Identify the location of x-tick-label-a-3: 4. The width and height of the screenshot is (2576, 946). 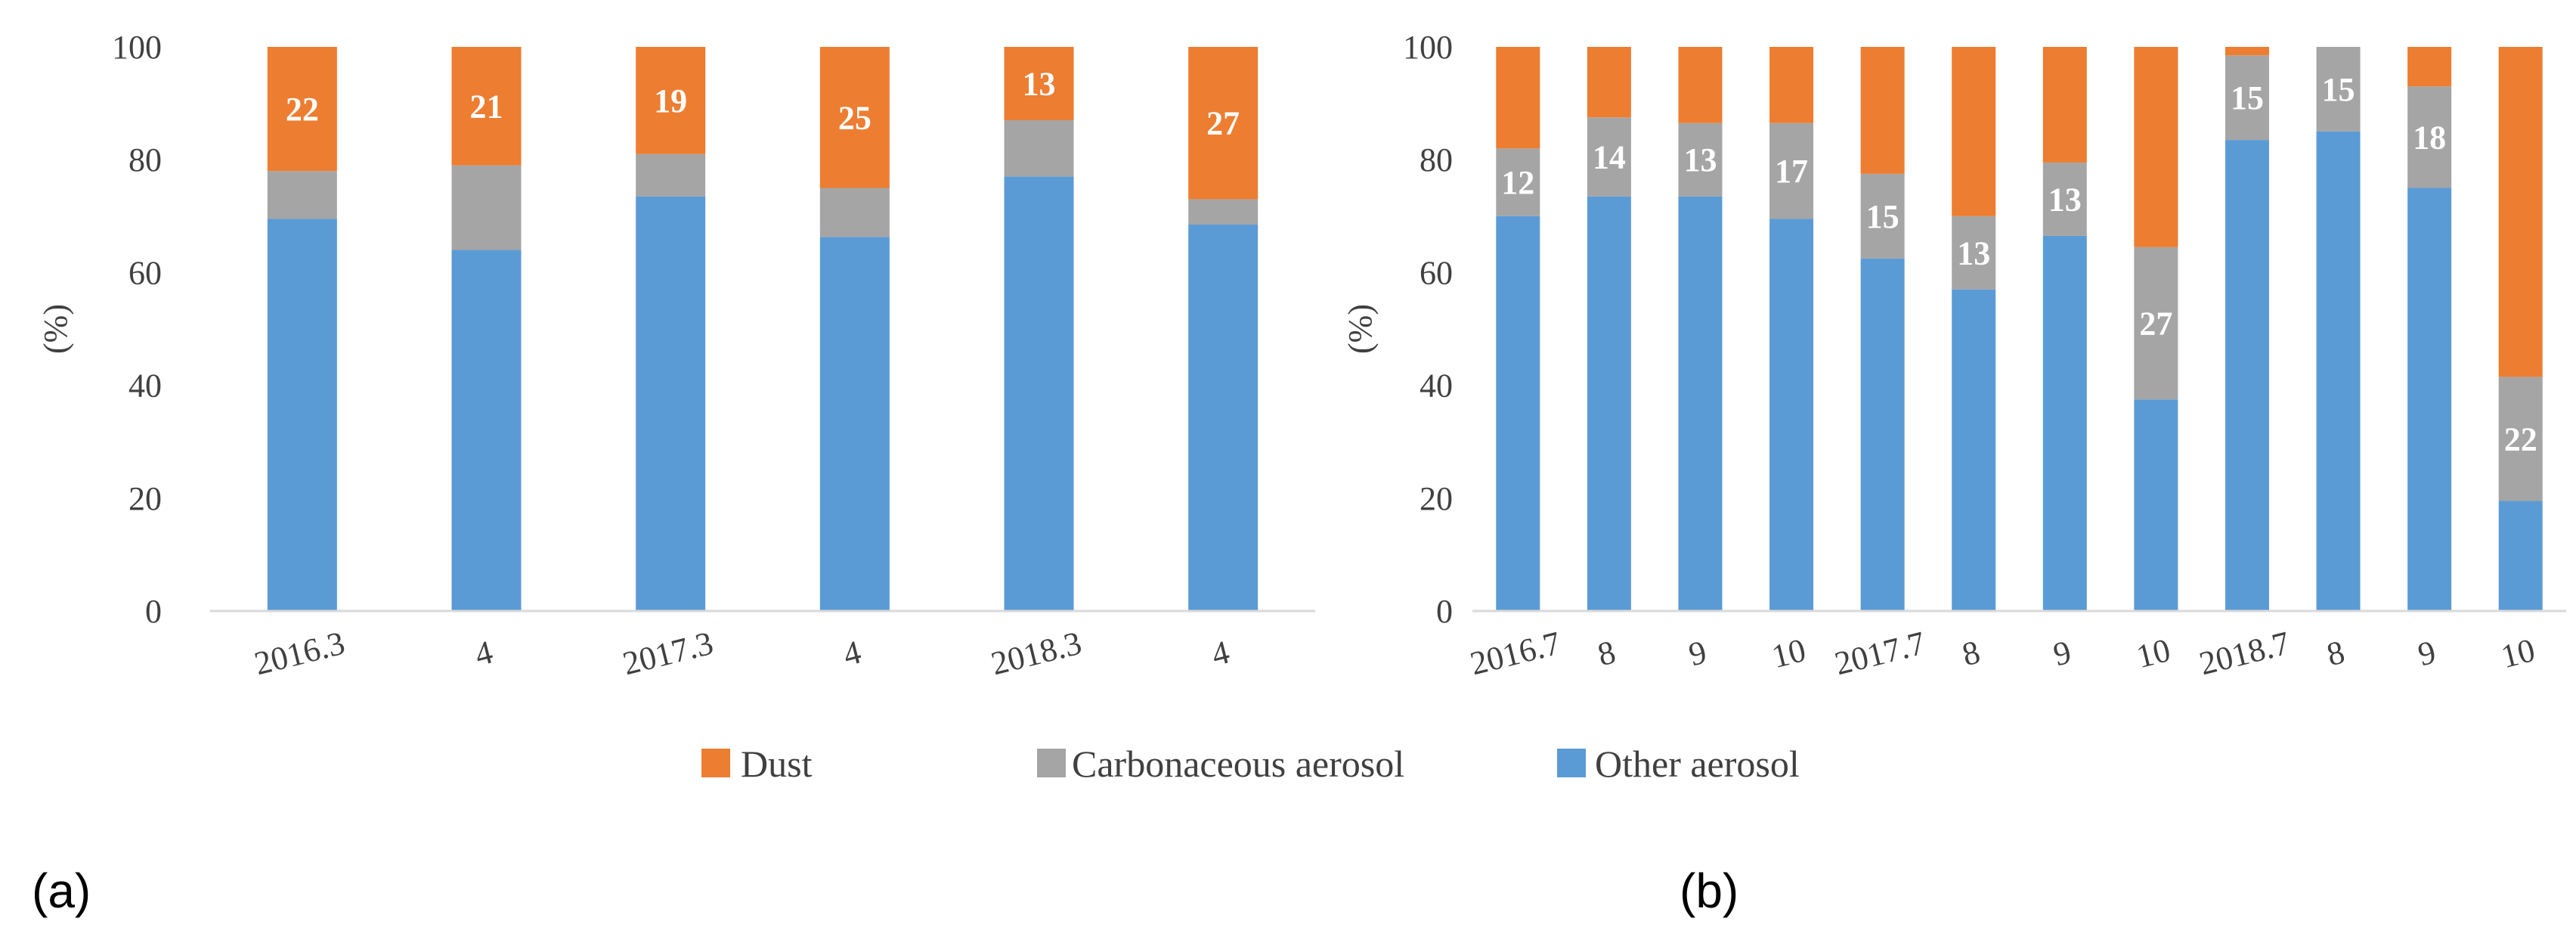
(852, 653).